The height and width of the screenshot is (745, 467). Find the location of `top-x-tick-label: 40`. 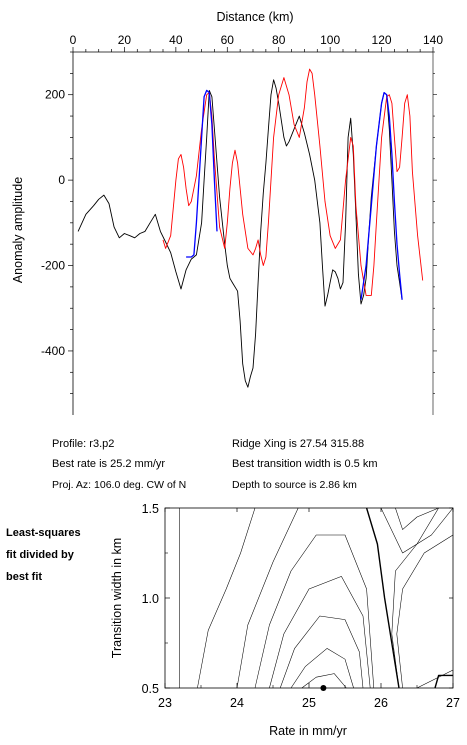

top-x-tick-label: 40 is located at coordinates (176, 40).